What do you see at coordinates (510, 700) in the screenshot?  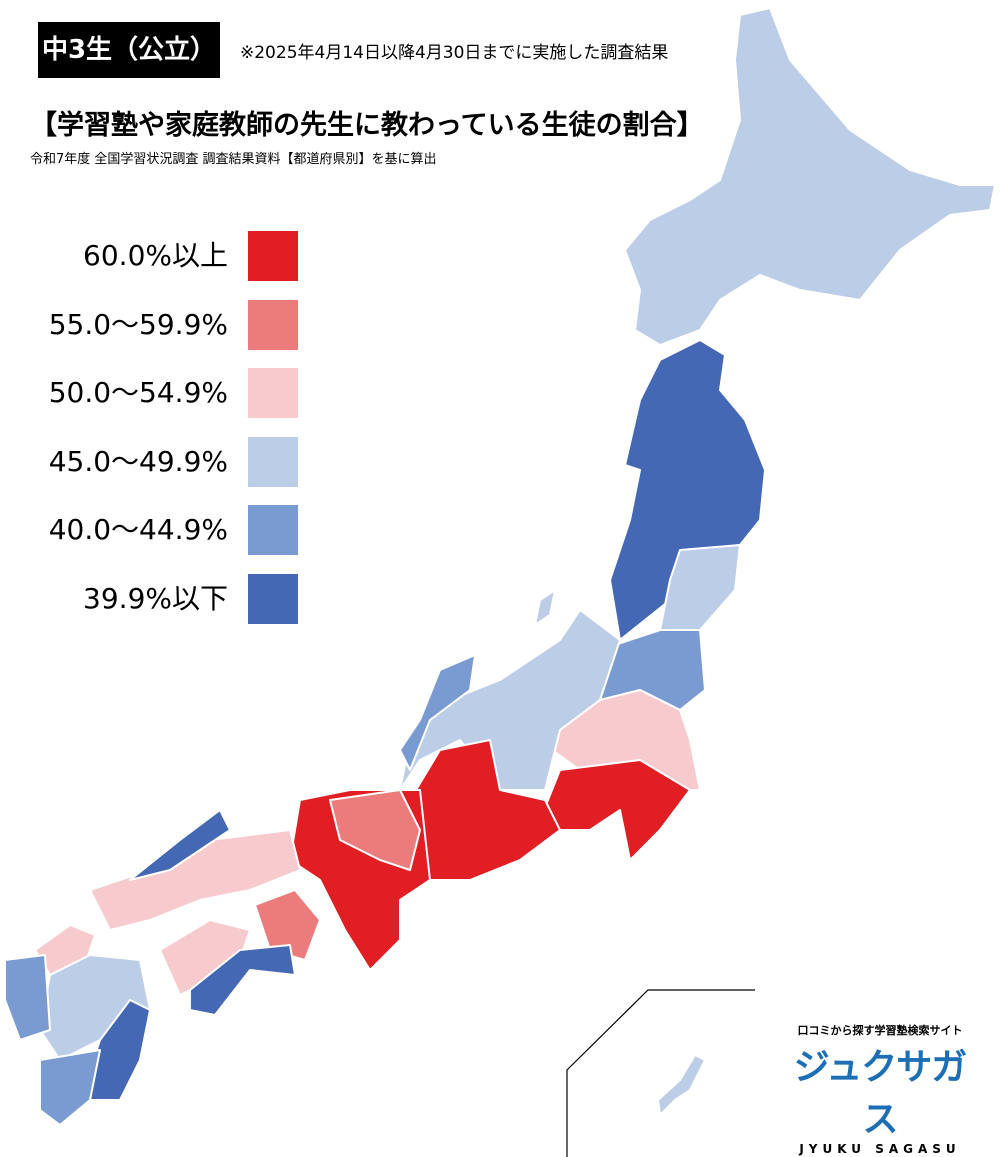 I see `chubu-north` at bounding box center [510, 700].